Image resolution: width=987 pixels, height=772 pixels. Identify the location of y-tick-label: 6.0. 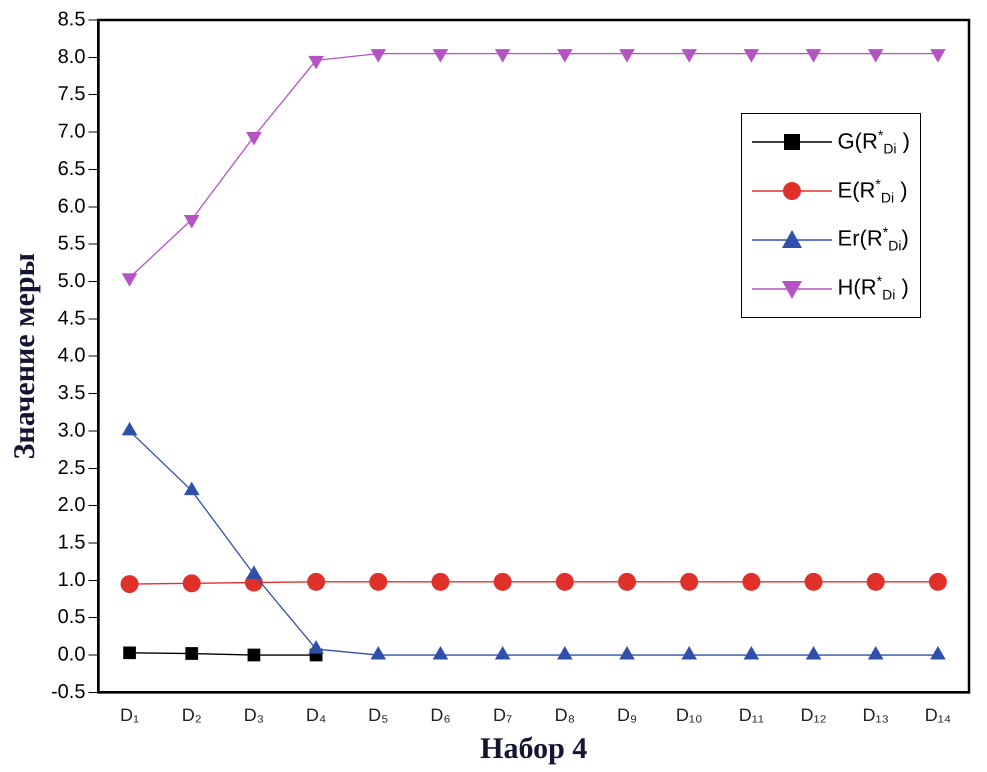
(72, 206).